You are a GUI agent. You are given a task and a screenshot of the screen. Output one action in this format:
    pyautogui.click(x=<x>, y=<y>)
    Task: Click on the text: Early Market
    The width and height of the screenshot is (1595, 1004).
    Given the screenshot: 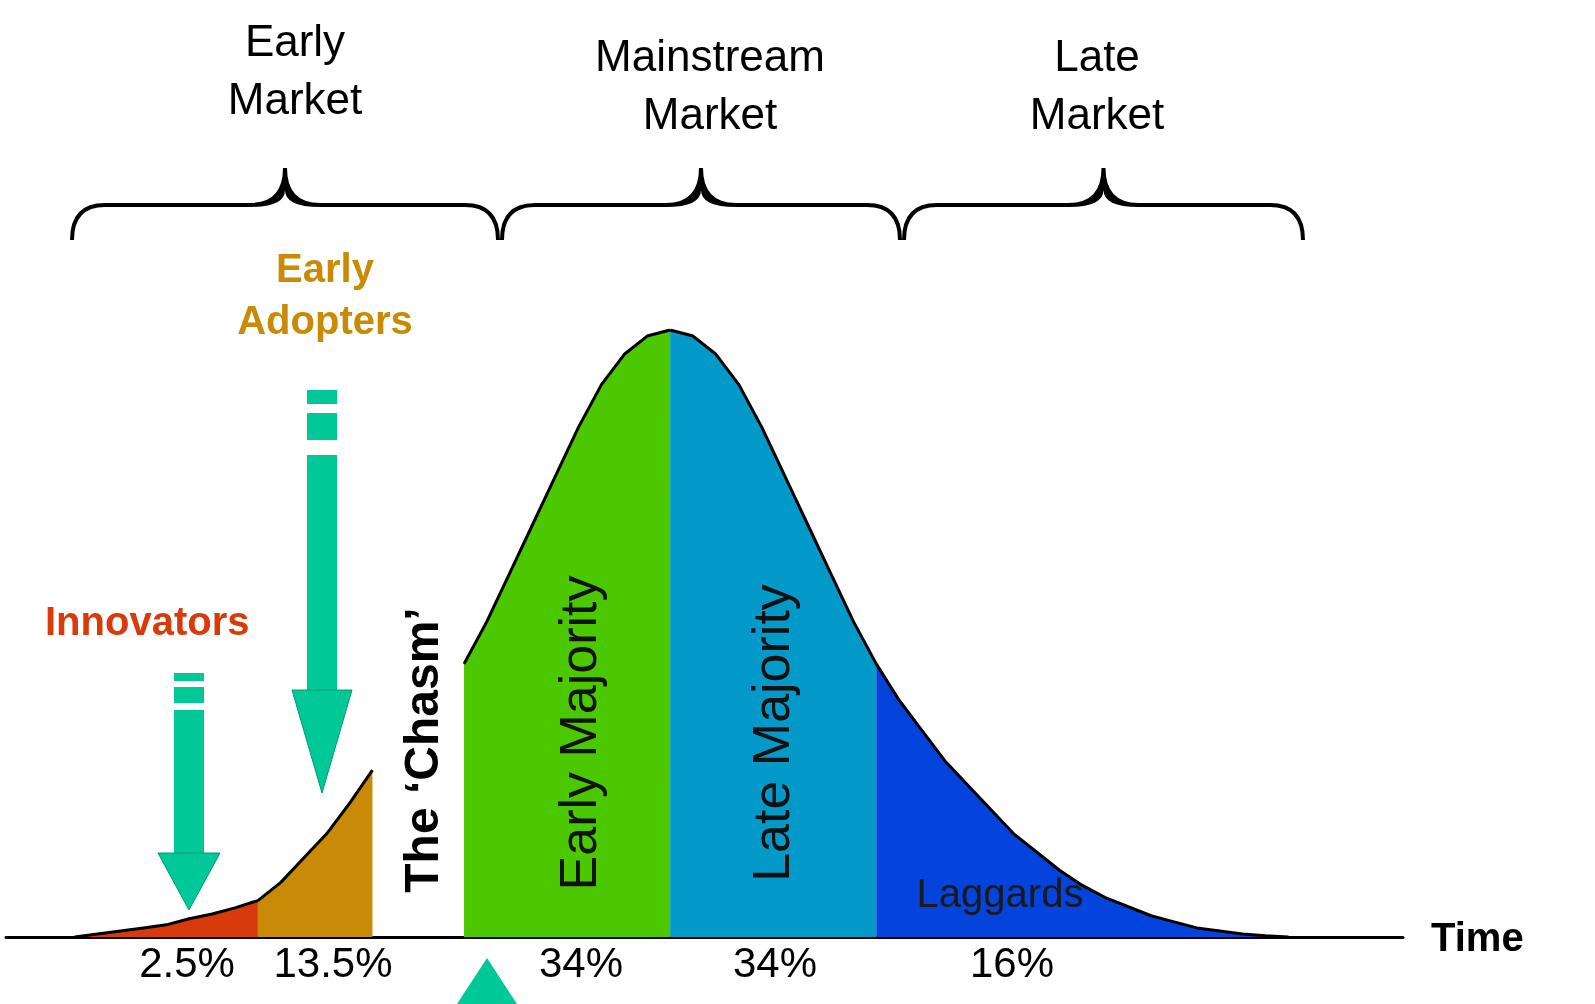 What is the action you would take?
    pyautogui.click(x=295, y=69)
    